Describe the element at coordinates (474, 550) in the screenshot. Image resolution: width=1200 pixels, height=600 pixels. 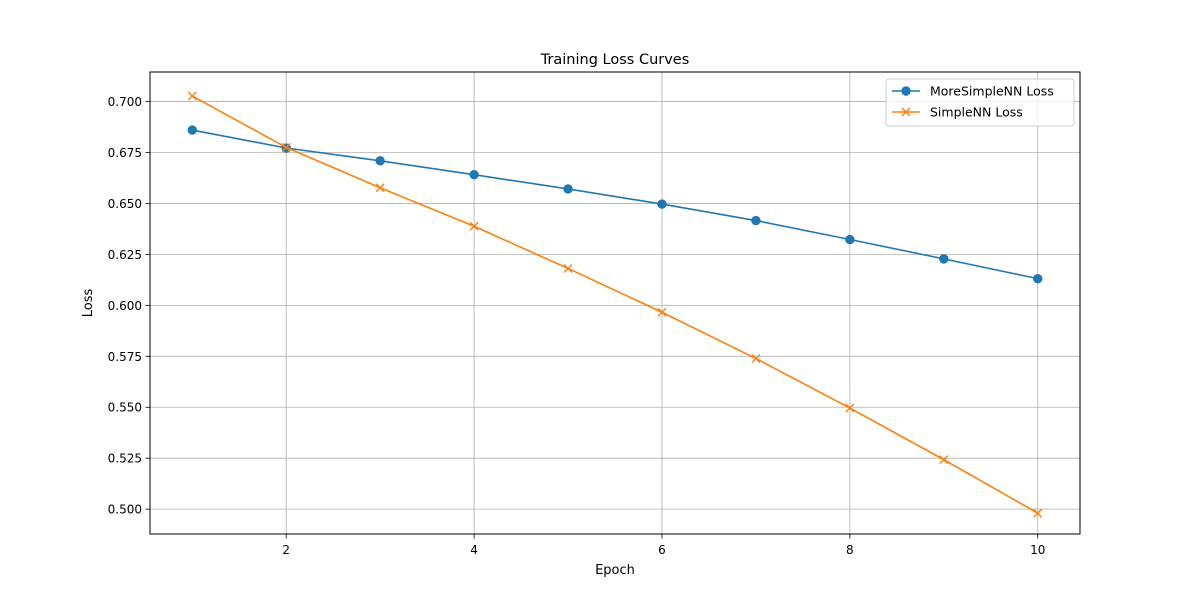
I see `x-tick-label: 4` at that location.